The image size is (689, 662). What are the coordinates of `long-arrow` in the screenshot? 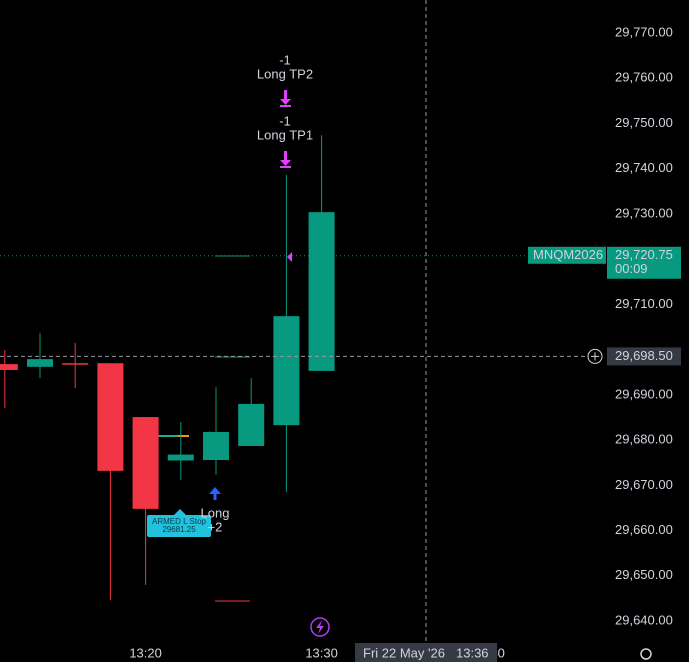 It's located at (215, 493).